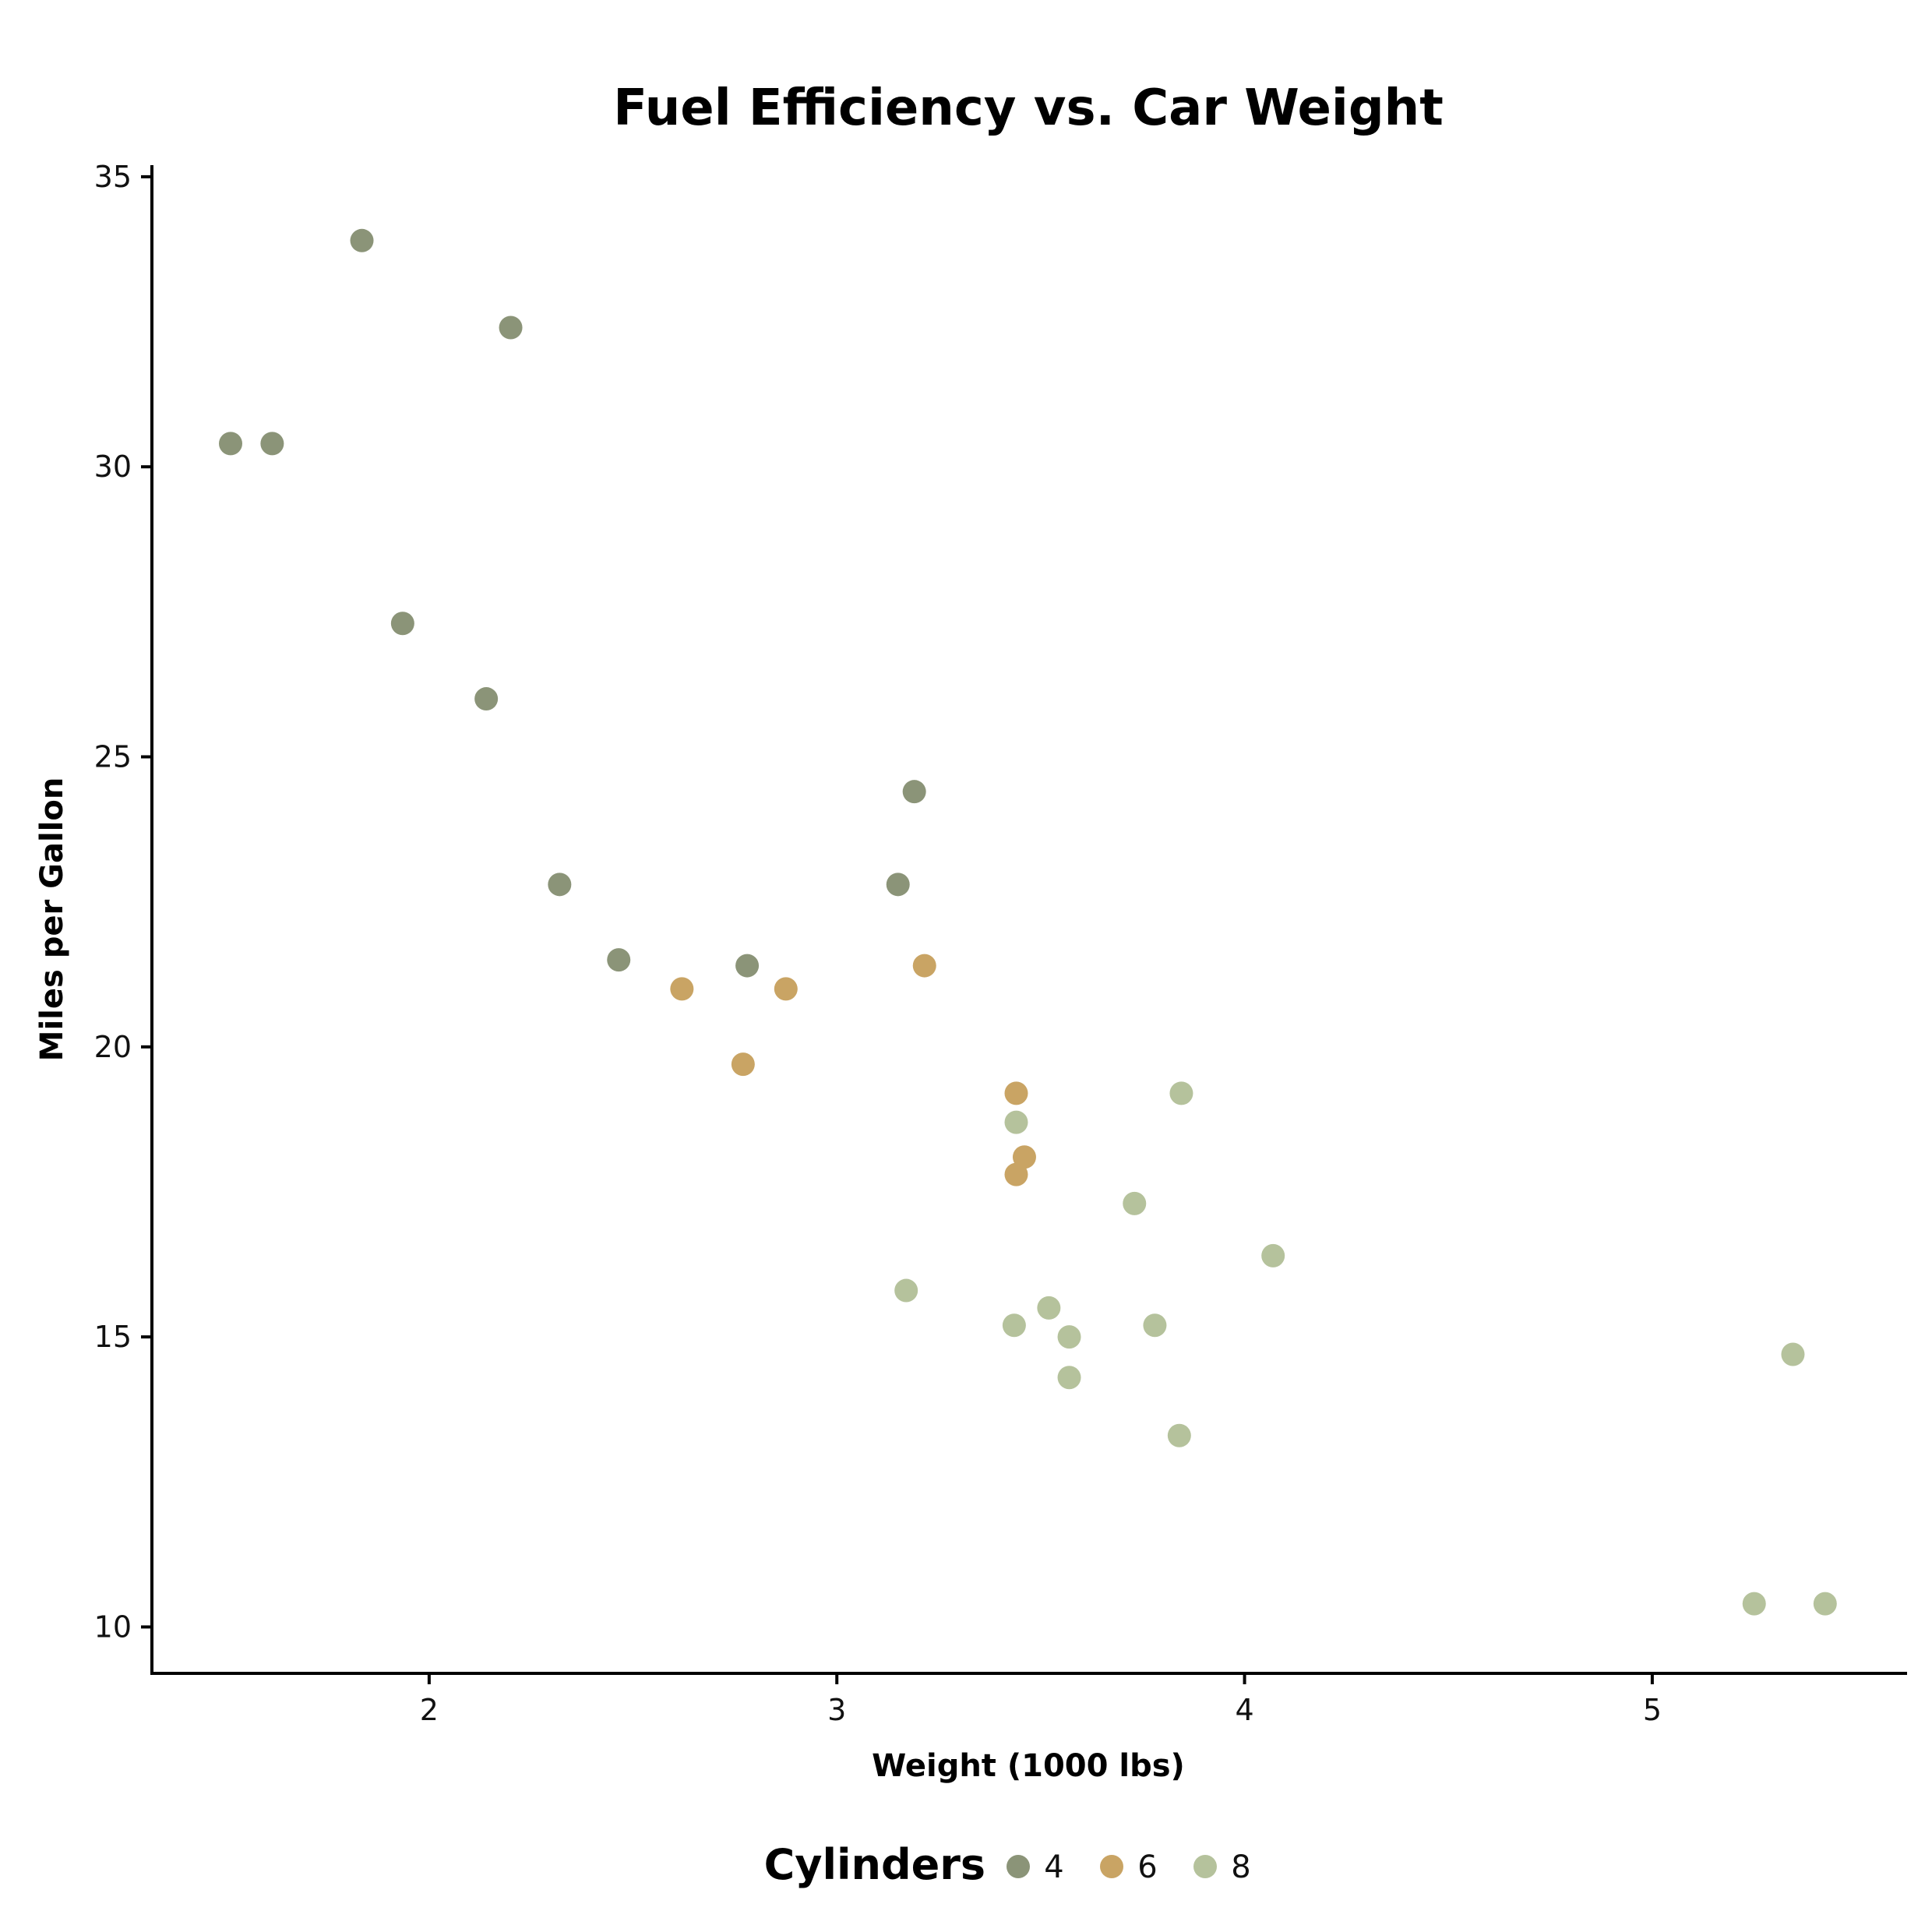 The height and width of the screenshot is (1932, 1932). I want to click on x-tick-label: 4, so click(1244, 1710).